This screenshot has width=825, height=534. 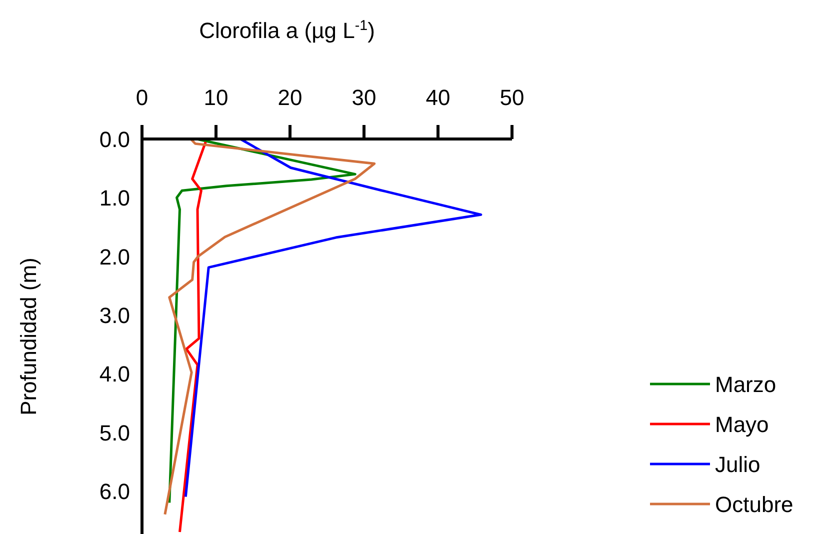 I want to click on legend-label: Mayo, so click(x=742, y=424).